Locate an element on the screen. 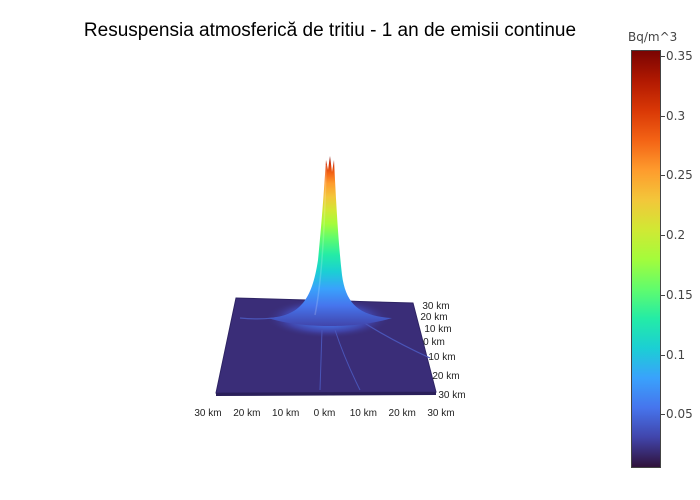  colorbar-tick-label: 0.15 is located at coordinates (679, 294).